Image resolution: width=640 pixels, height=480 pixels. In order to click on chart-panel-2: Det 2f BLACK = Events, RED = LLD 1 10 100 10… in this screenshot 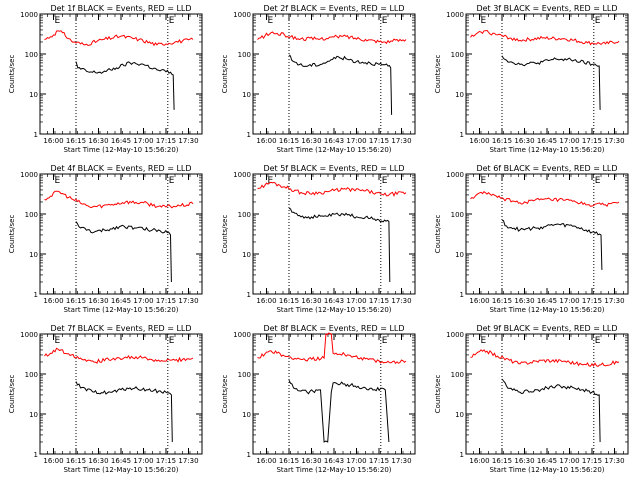, I will do `click(318, 79)`.